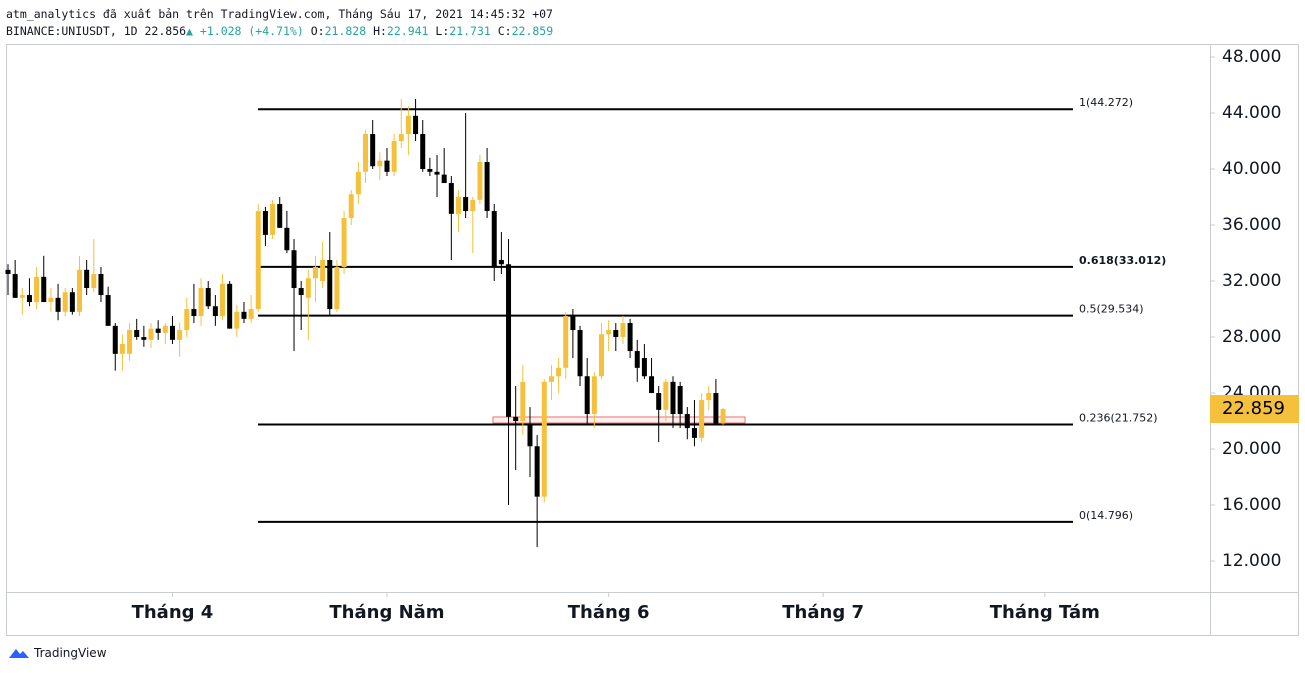 The height and width of the screenshot is (673, 1305). I want to click on fib-label: 0.236(21.752), so click(1118, 418).